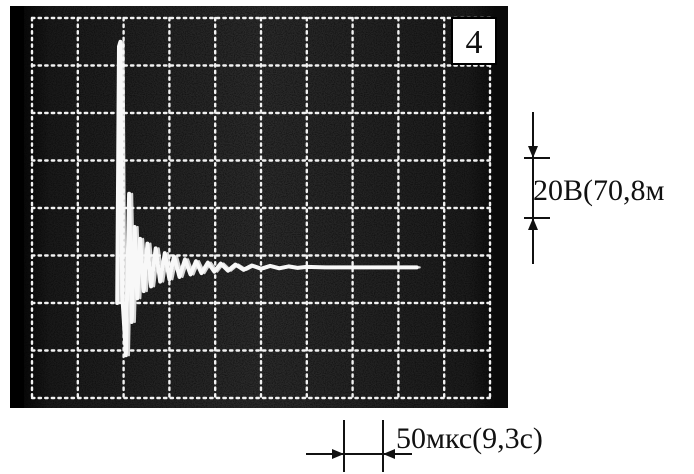  What do you see at coordinates (533, 152) in the screenshot?
I see `vertical-scale-arrow-top` at bounding box center [533, 152].